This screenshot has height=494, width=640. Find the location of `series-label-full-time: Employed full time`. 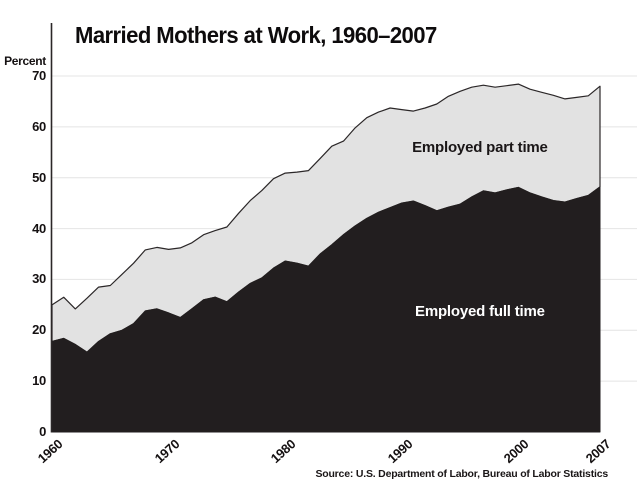

series-label-full-time: Employed full time is located at coordinates (480, 311).